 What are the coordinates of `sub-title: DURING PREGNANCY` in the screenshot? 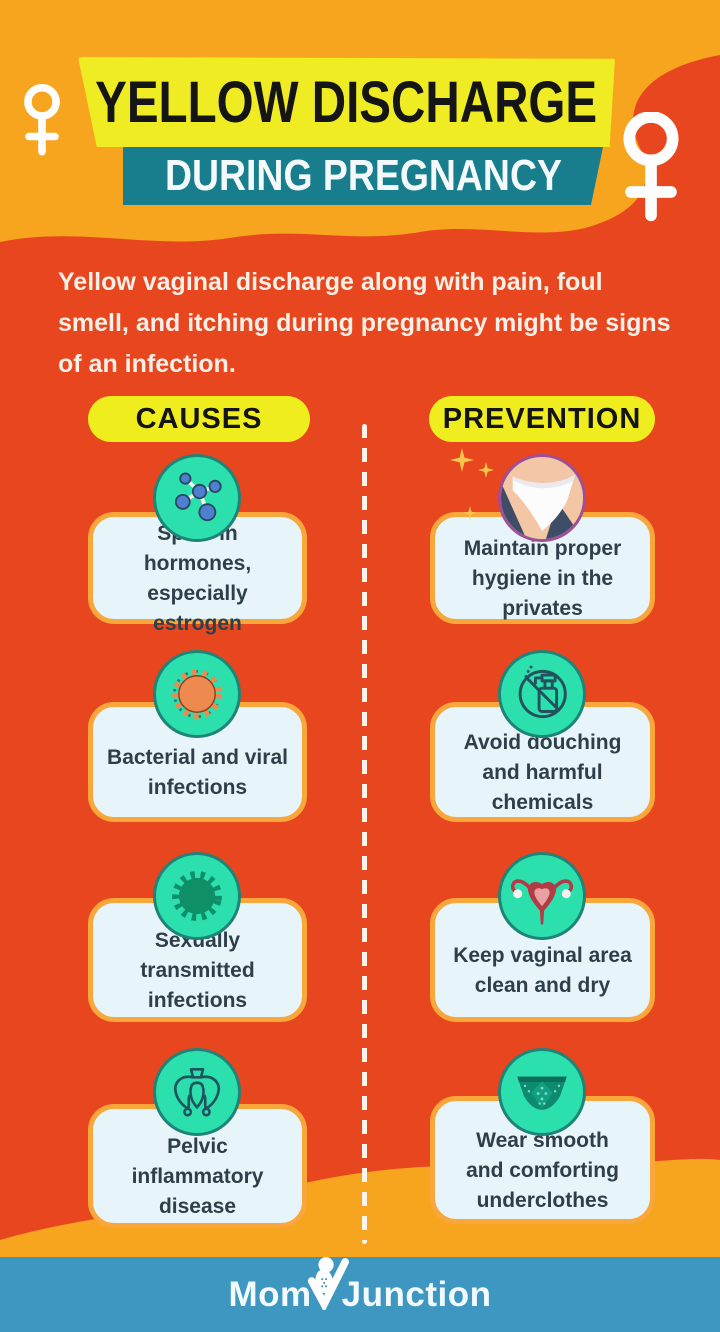 It's located at (363, 175).